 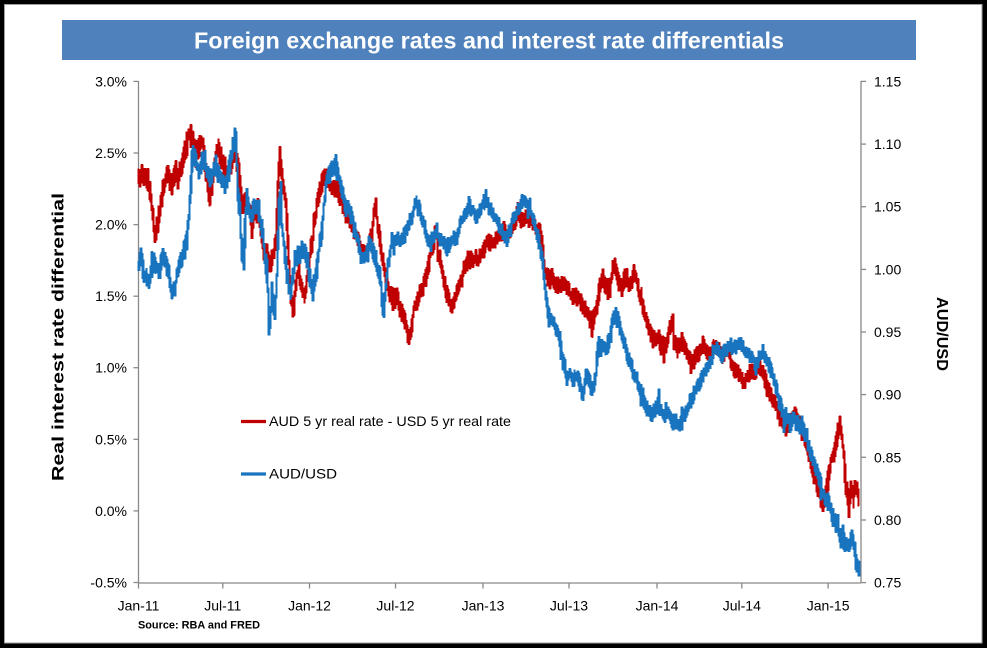 I want to click on svg-text: 0.0%, so click(x=111, y=511).